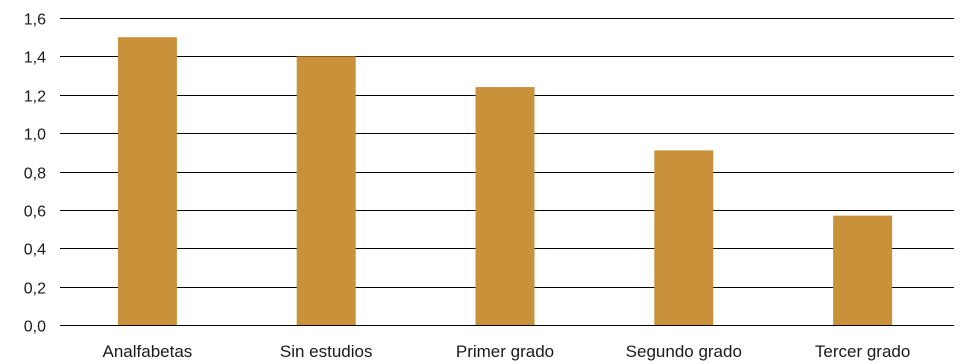 Image resolution: width=972 pixels, height=364 pixels. What do you see at coordinates (35, 327) in the screenshot?
I see `y-tick-label: 0,0` at bounding box center [35, 327].